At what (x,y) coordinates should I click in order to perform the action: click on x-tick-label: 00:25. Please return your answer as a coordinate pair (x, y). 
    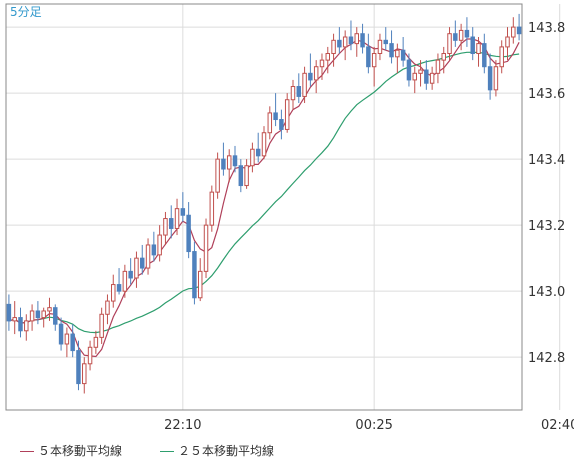
    Looking at the image, I should click on (373, 425).